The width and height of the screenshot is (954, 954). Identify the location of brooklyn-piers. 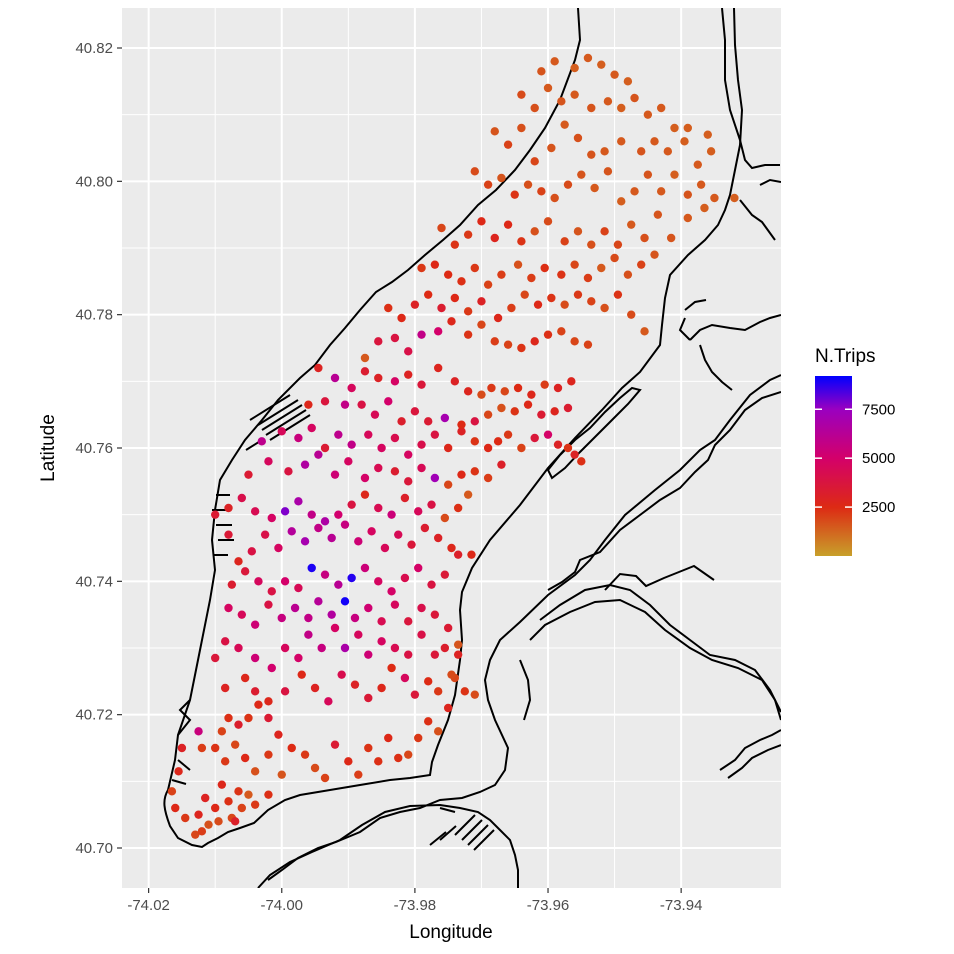
(462, 832).